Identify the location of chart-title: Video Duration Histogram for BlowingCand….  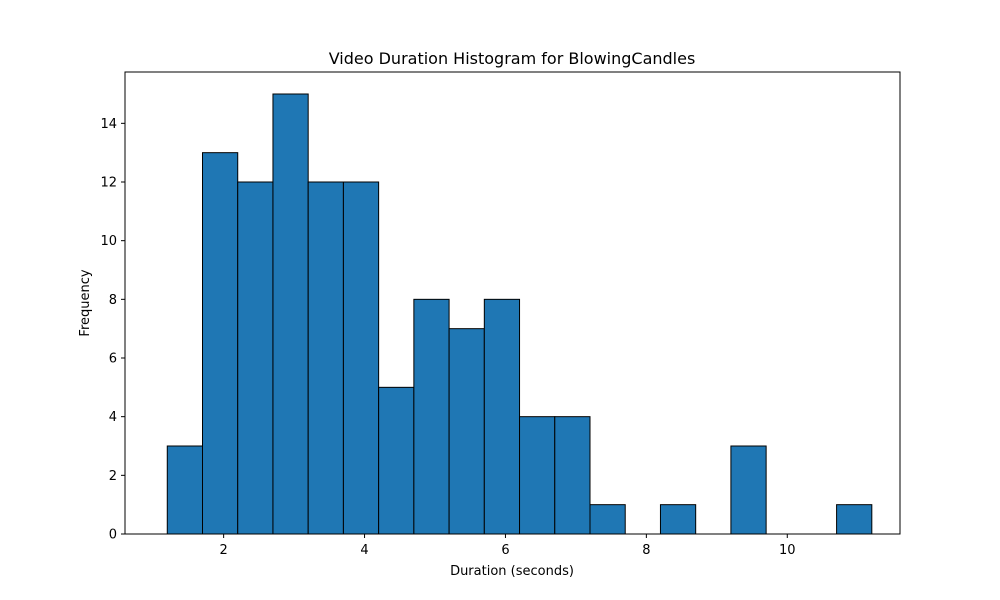
(512, 58).